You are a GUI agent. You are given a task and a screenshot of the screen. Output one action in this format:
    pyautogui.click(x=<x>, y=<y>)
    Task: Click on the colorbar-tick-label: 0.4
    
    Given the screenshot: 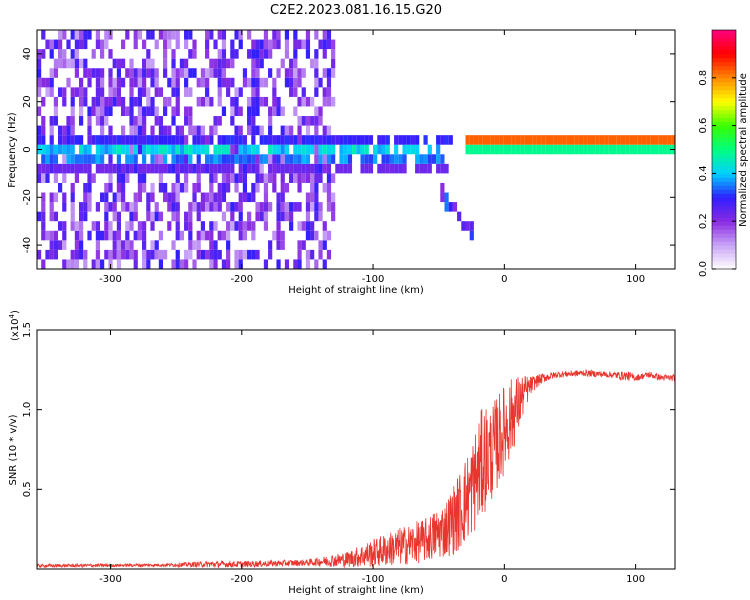 What is the action you would take?
    pyautogui.click(x=703, y=173)
    